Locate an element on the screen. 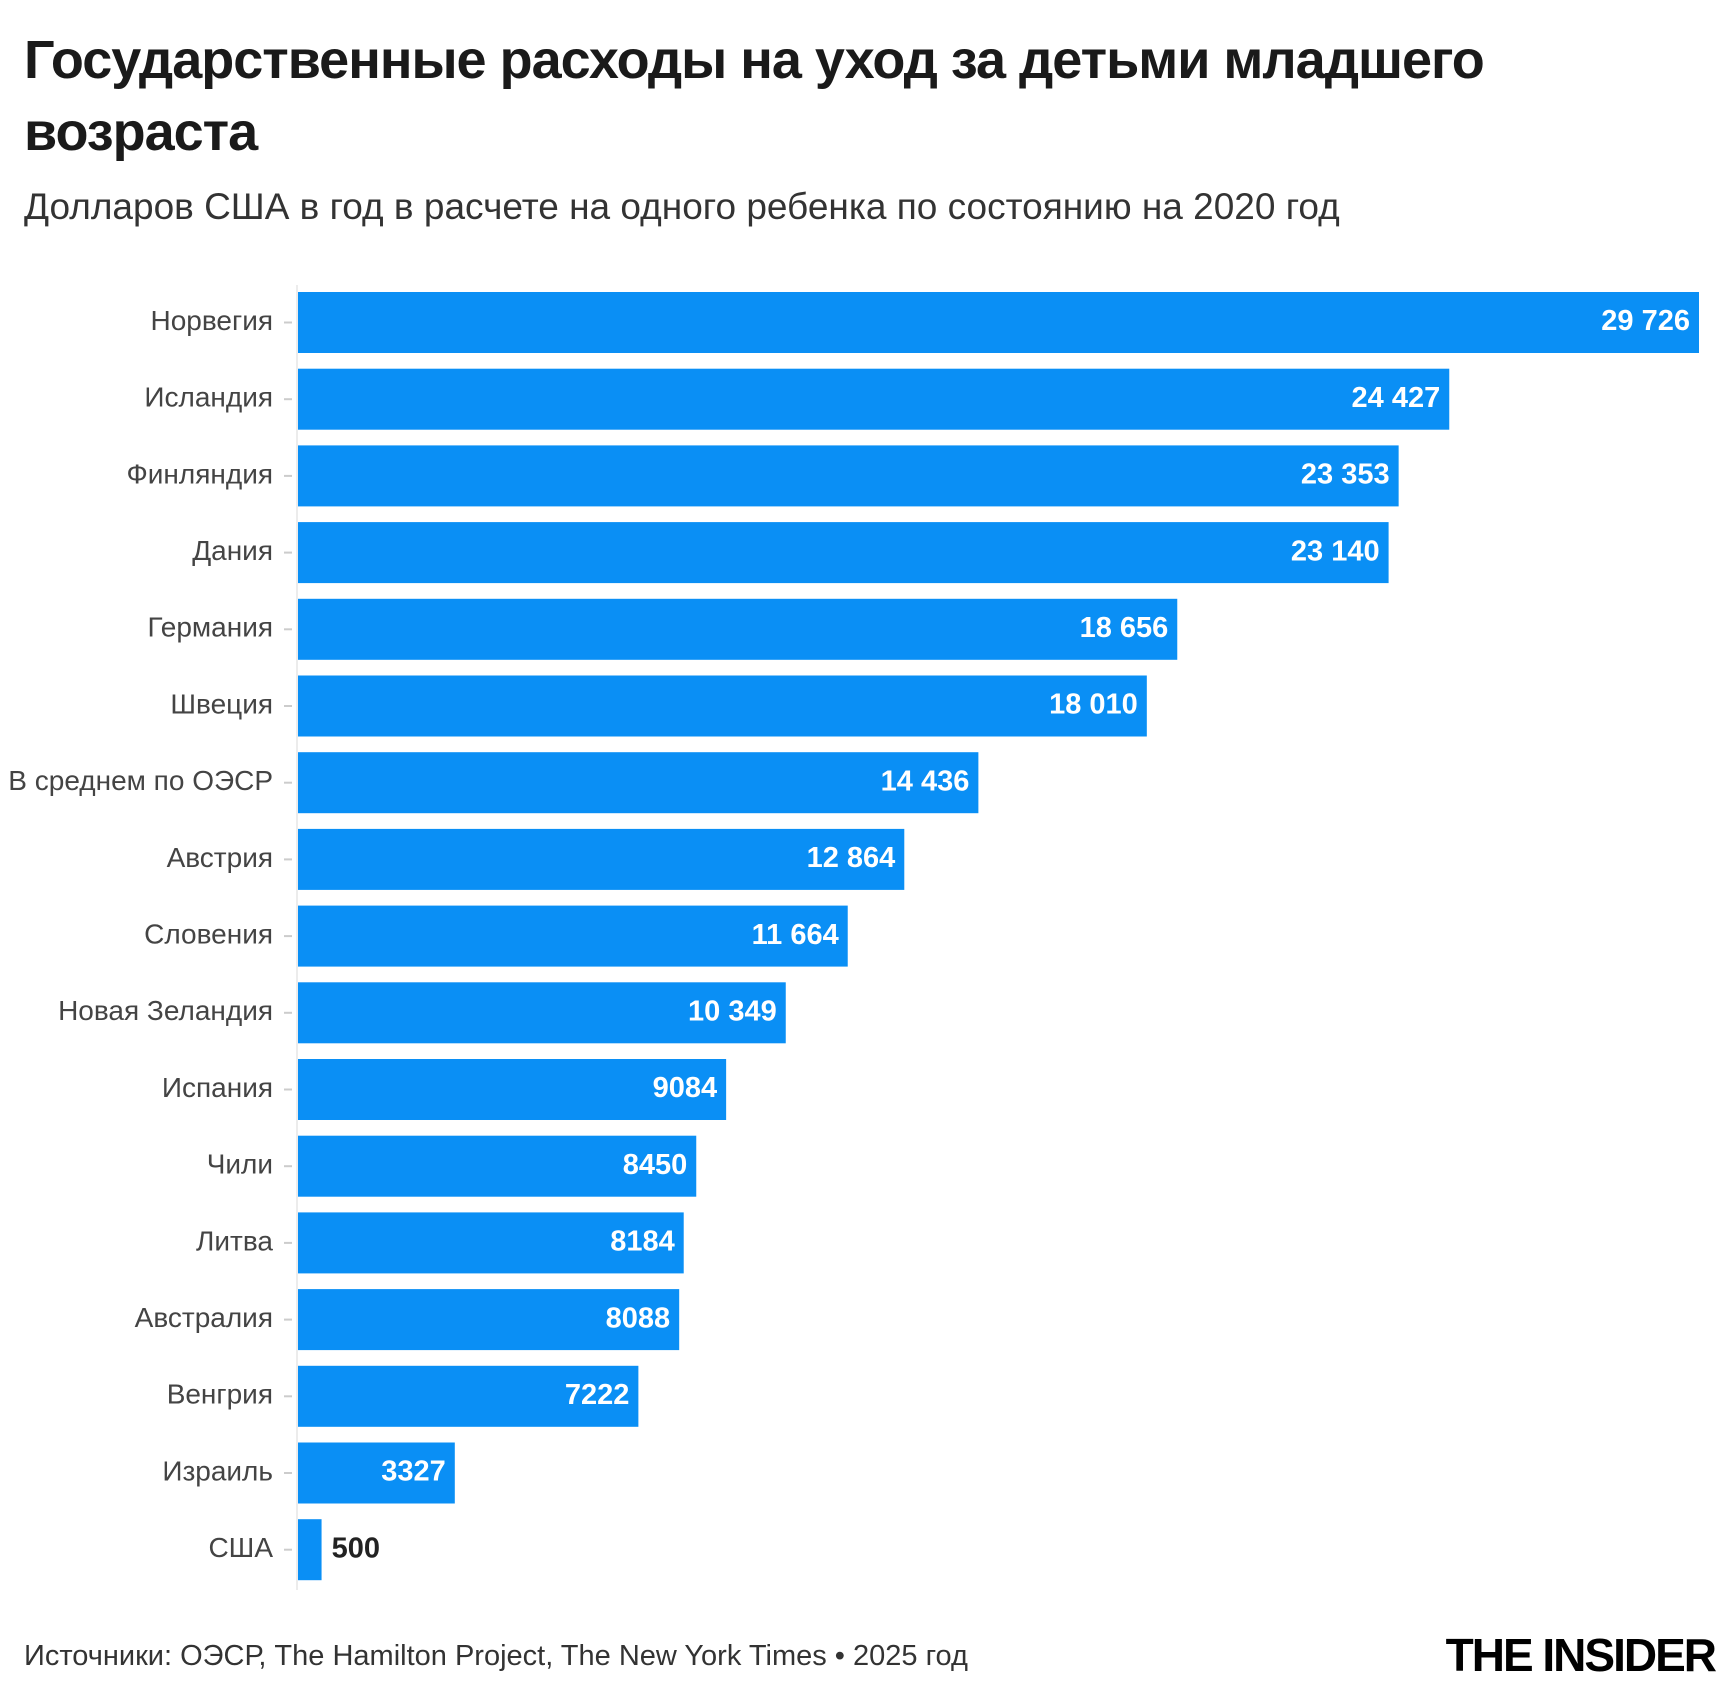  value-label: 7222 is located at coordinates (597, 1395).